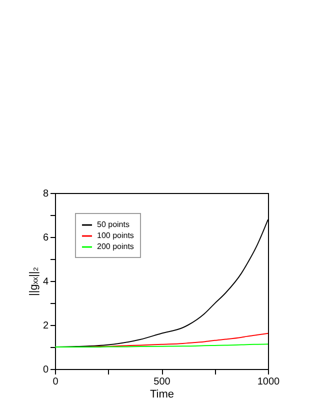 This screenshot has width=322, height=417. Describe the element at coordinates (55, 382) in the screenshot. I see `x-tick-label: 0` at that location.